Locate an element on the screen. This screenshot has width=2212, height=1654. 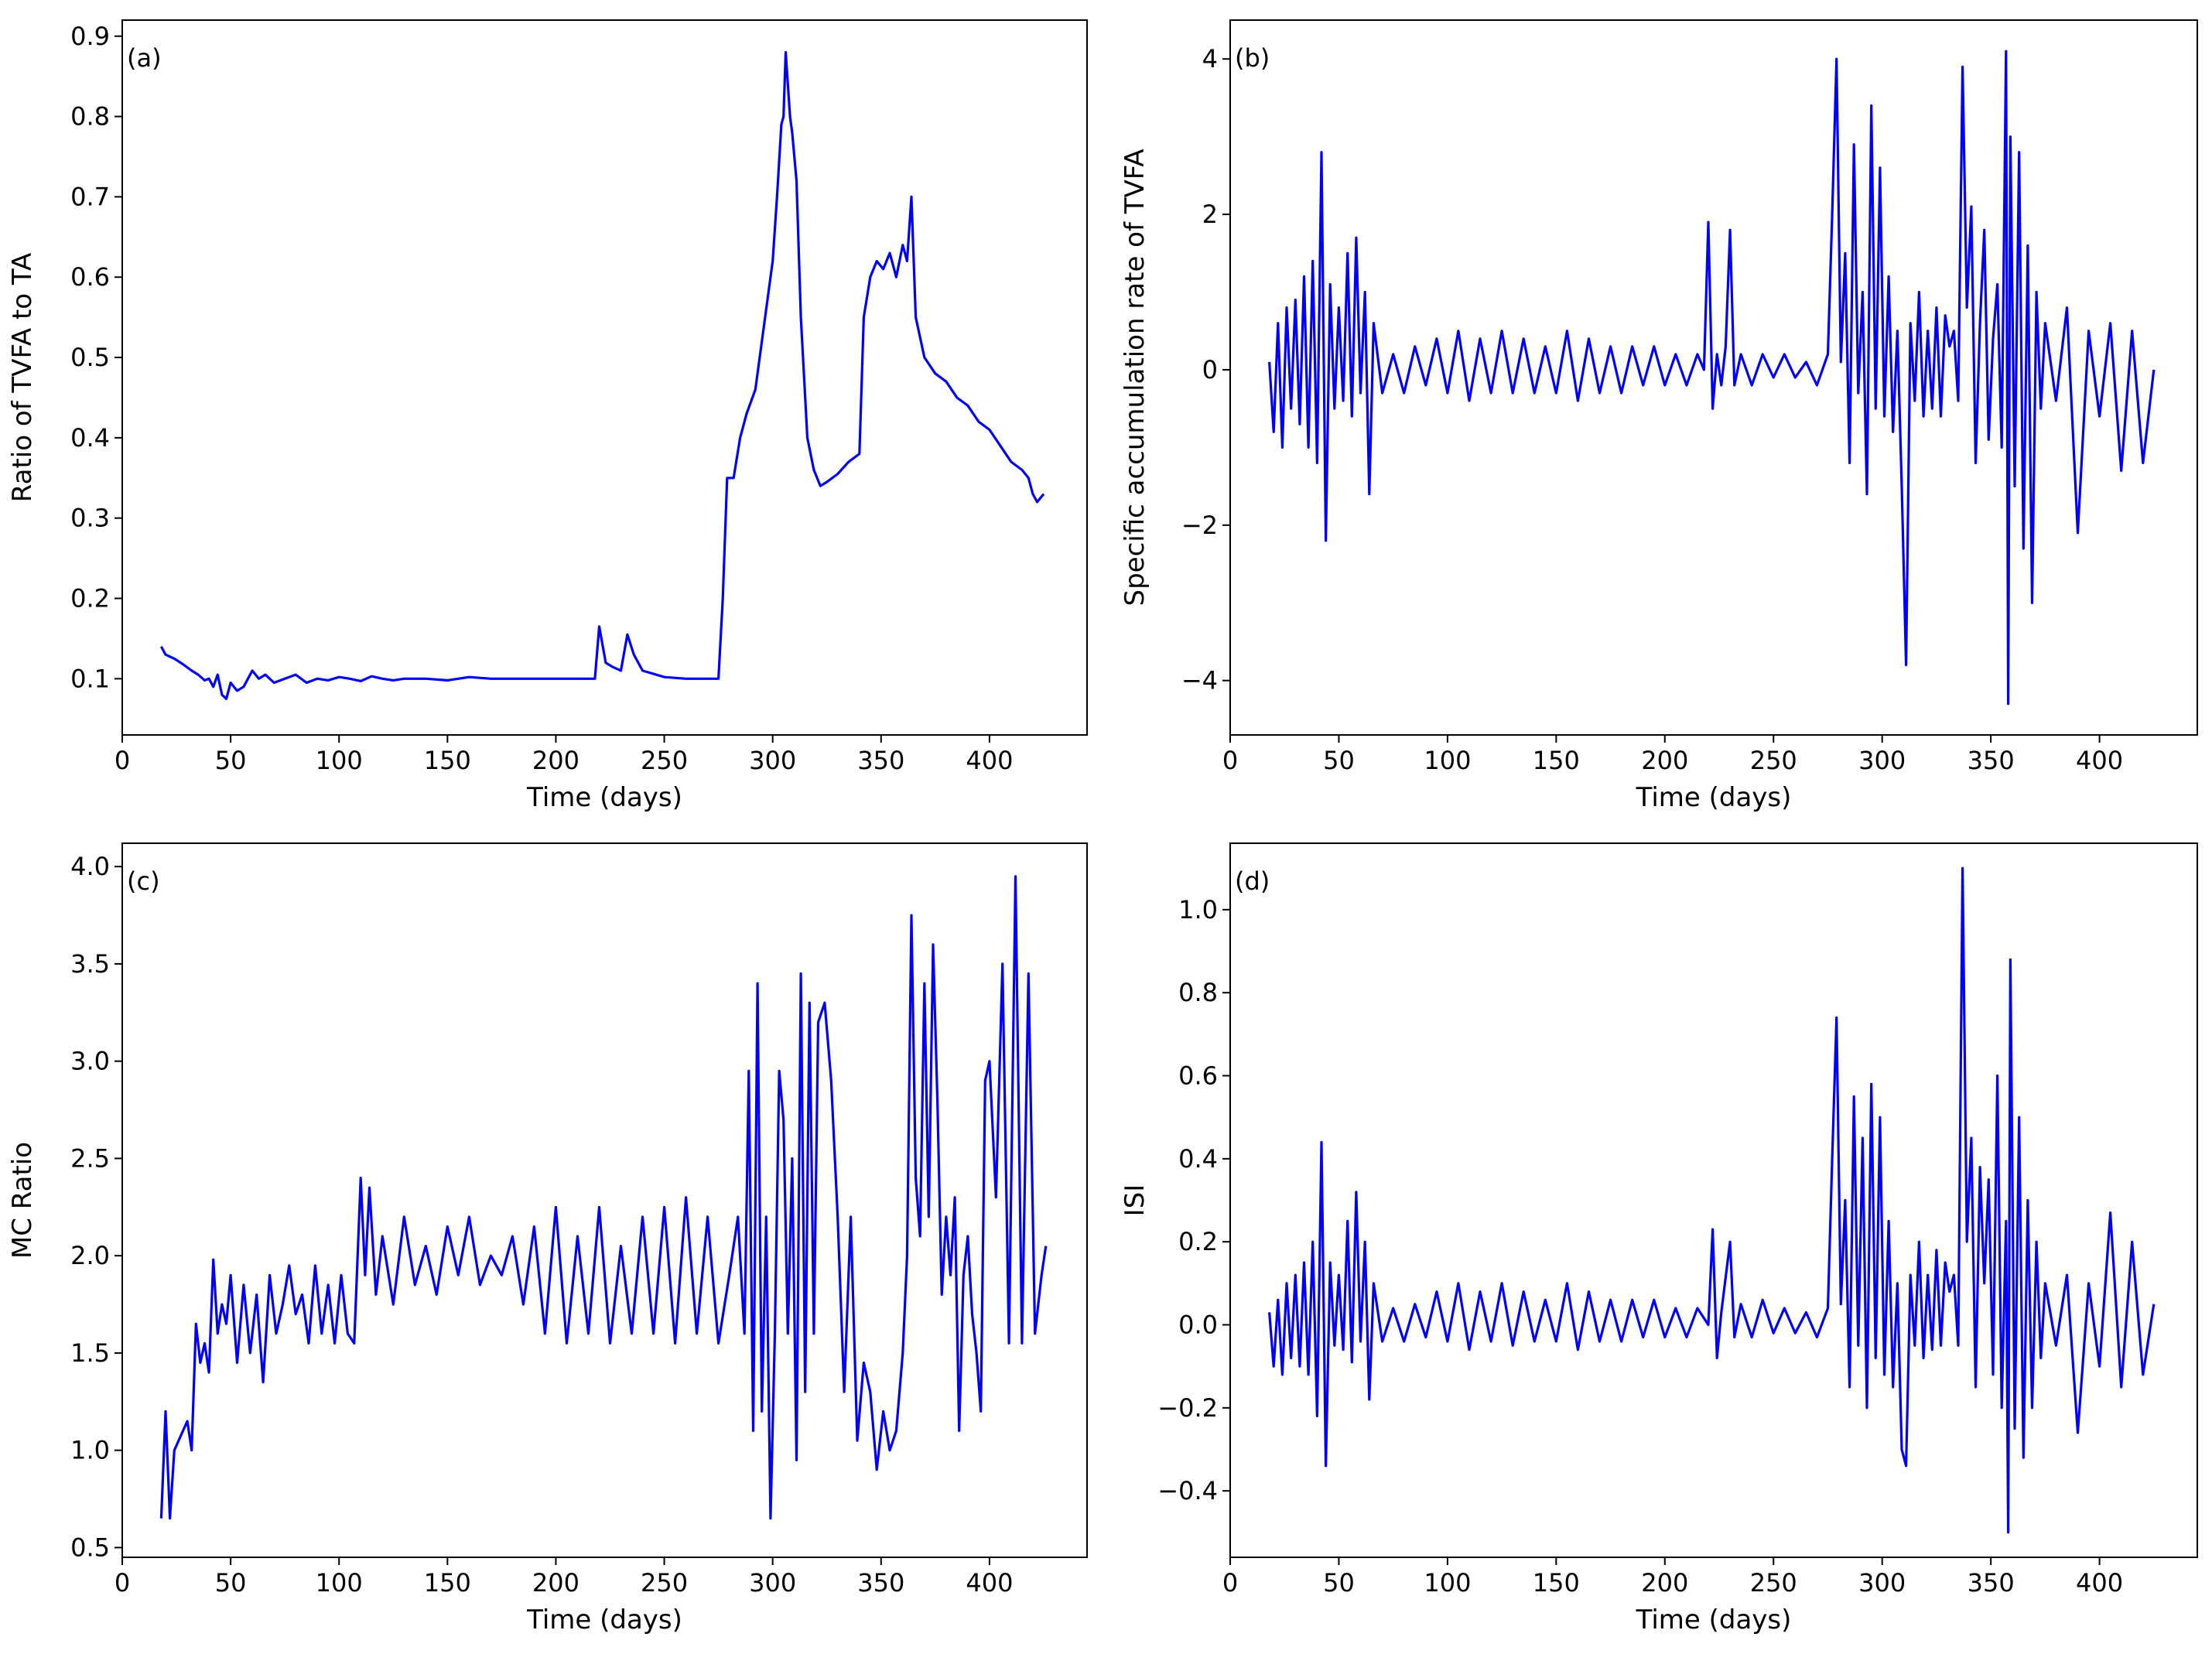
y-axis-label: Specific accumulation rate of TVFA is located at coordinates (1135, 378).